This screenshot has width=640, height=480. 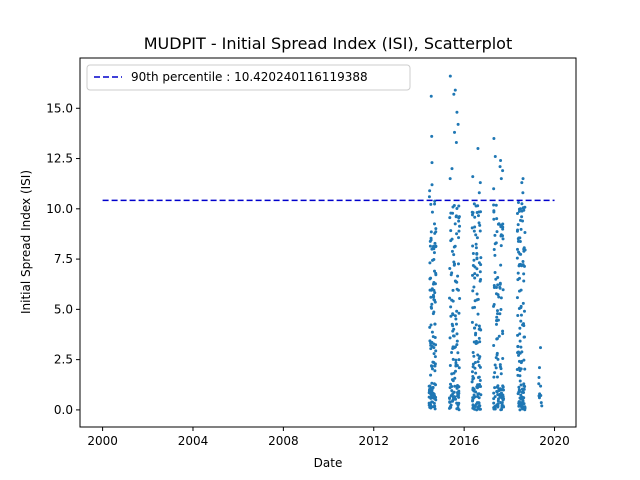 What do you see at coordinates (59, 209) in the screenshot?
I see `y-tick-label: 10.0` at bounding box center [59, 209].